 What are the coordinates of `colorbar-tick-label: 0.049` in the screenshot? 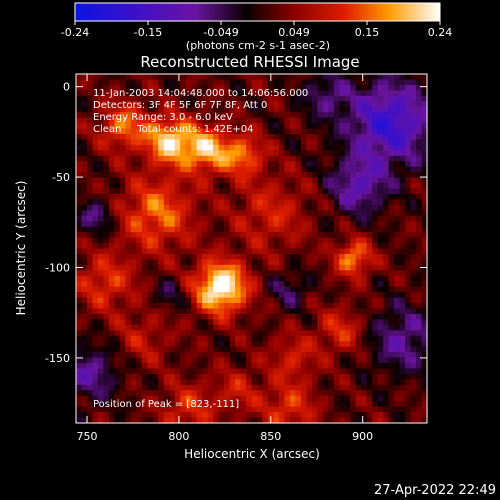 It's located at (294, 32).